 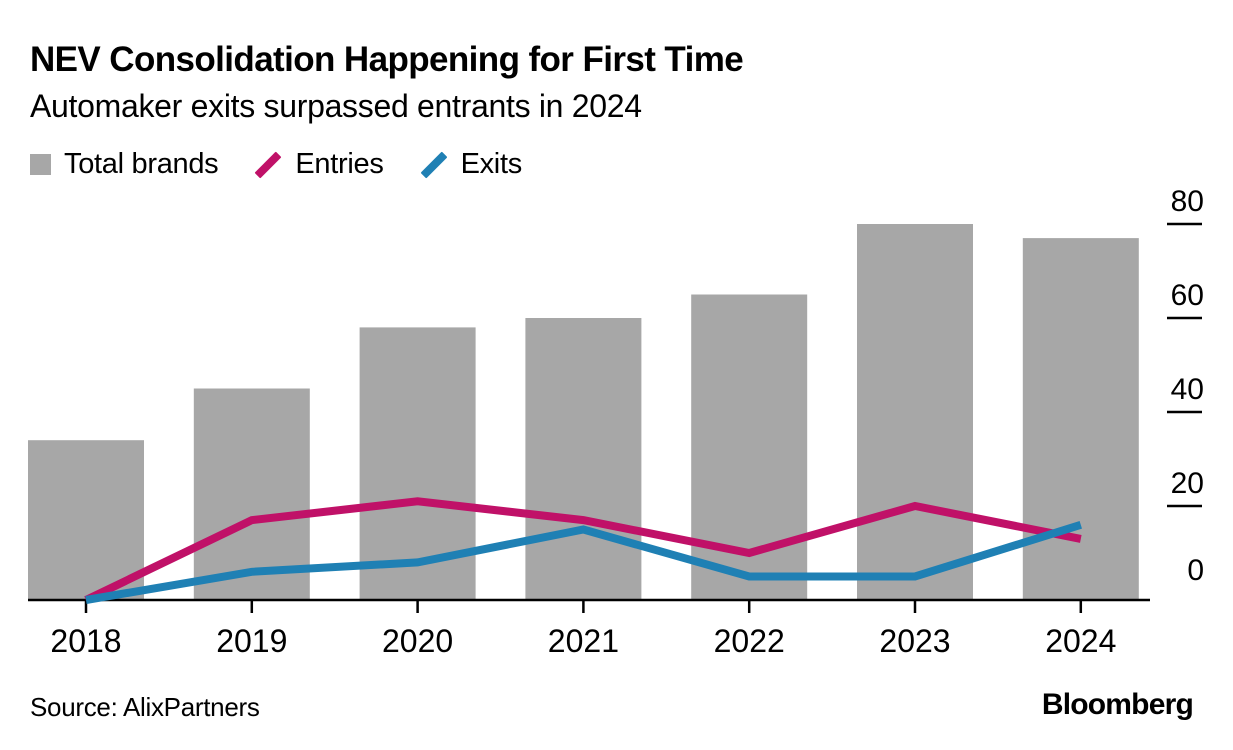 I want to click on bar-2021, so click(x=583, y=459).